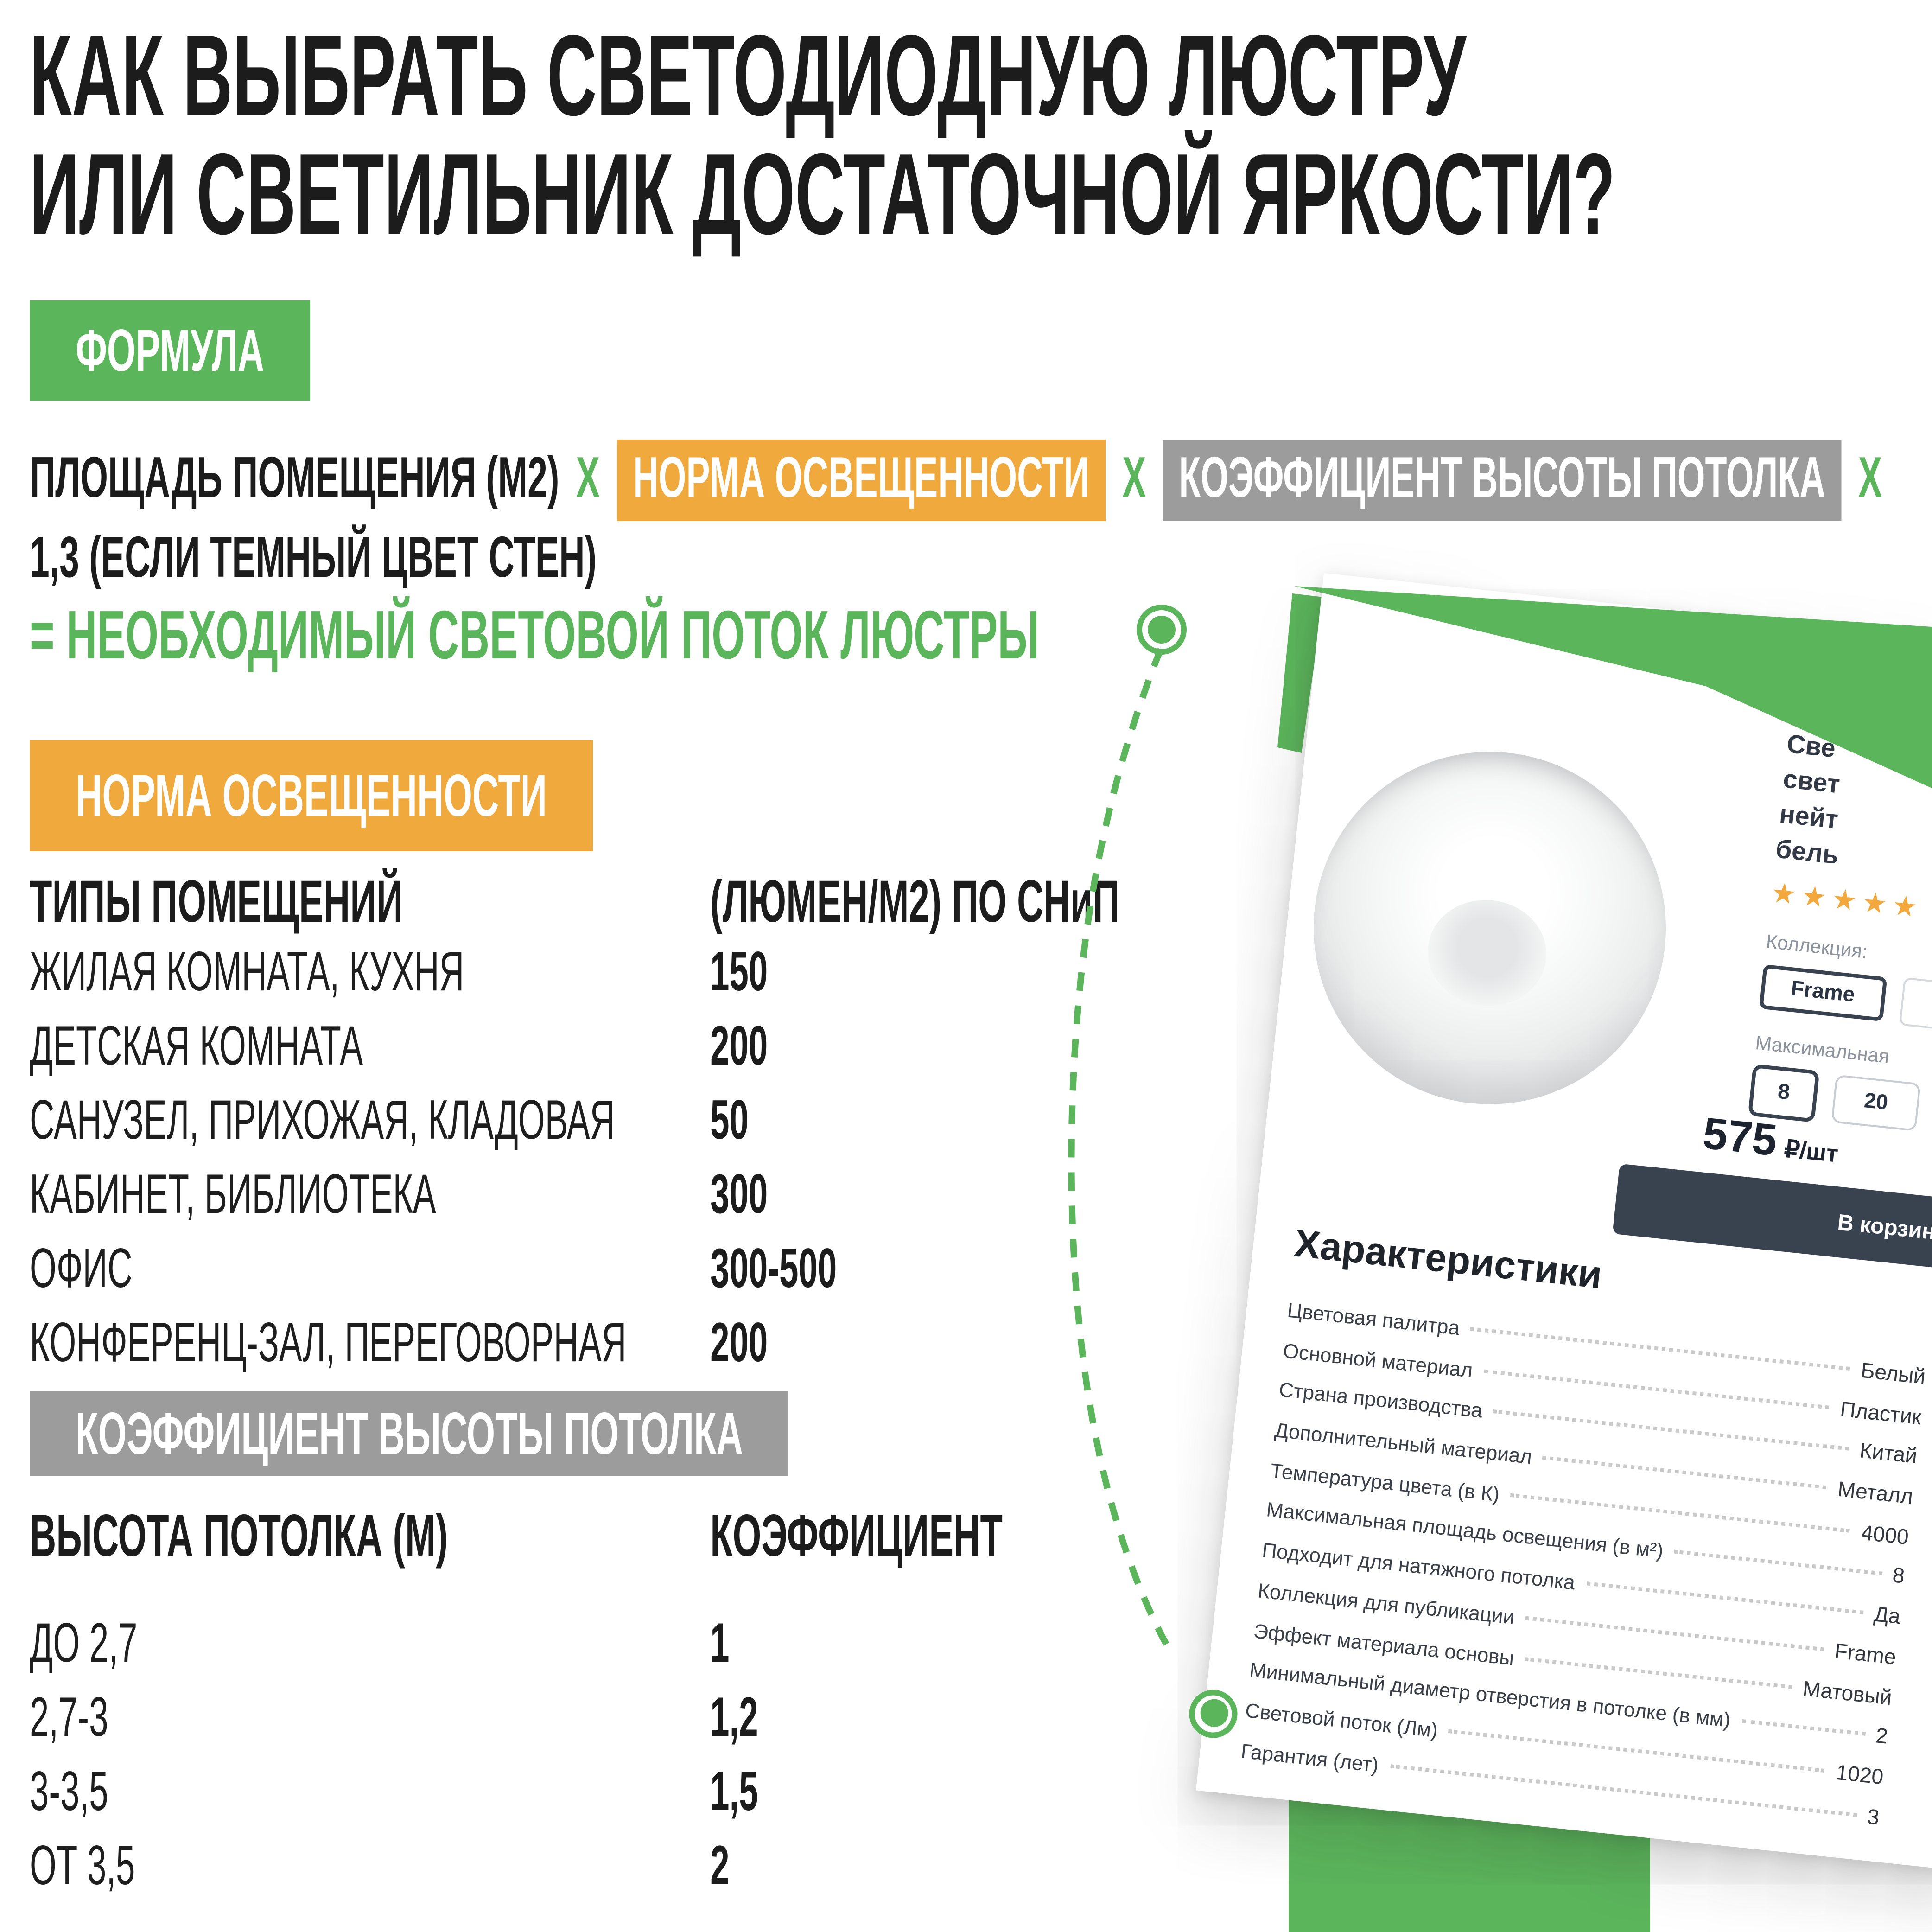 The width and height of the screenshot is (1932, 1932). Describe the element at coordinates (588, 478) in the screenshot. I see `formula-multiply-1: Х` at that location.